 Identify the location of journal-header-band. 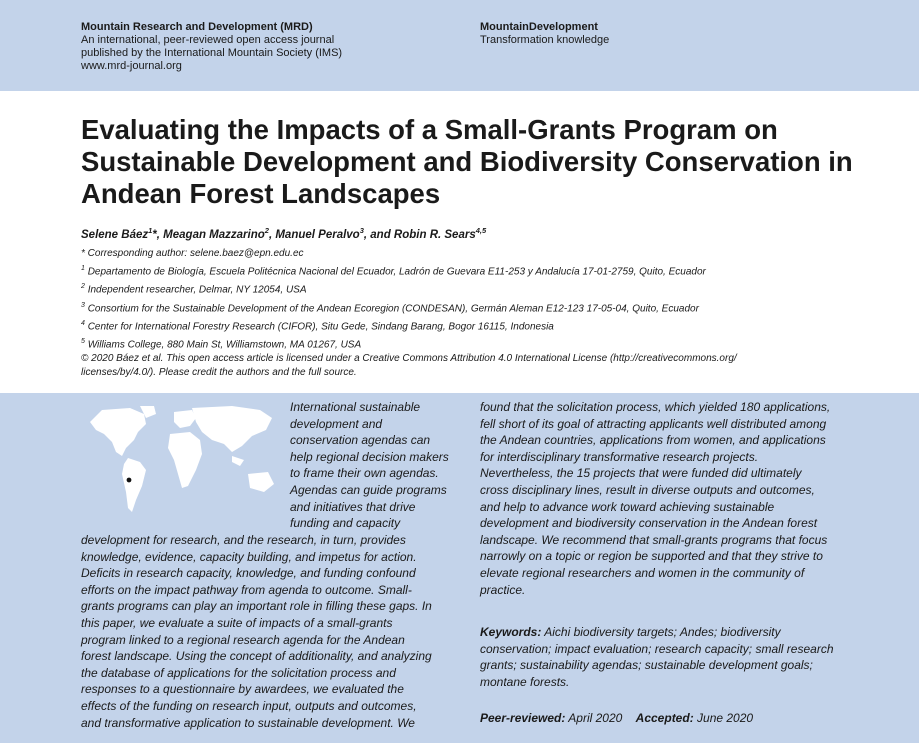
(459, 45).